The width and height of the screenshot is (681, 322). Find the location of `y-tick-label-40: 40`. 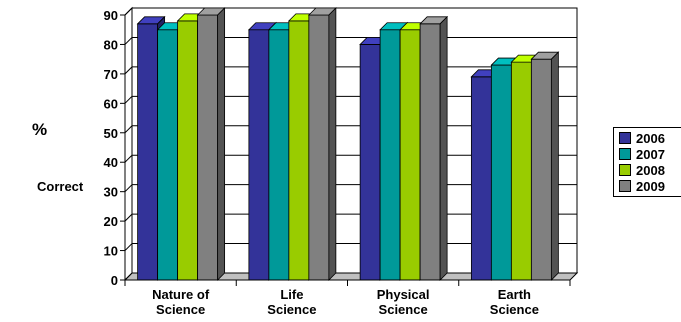

y-tick-label-40: 40 is located at coordinates (111, 162).